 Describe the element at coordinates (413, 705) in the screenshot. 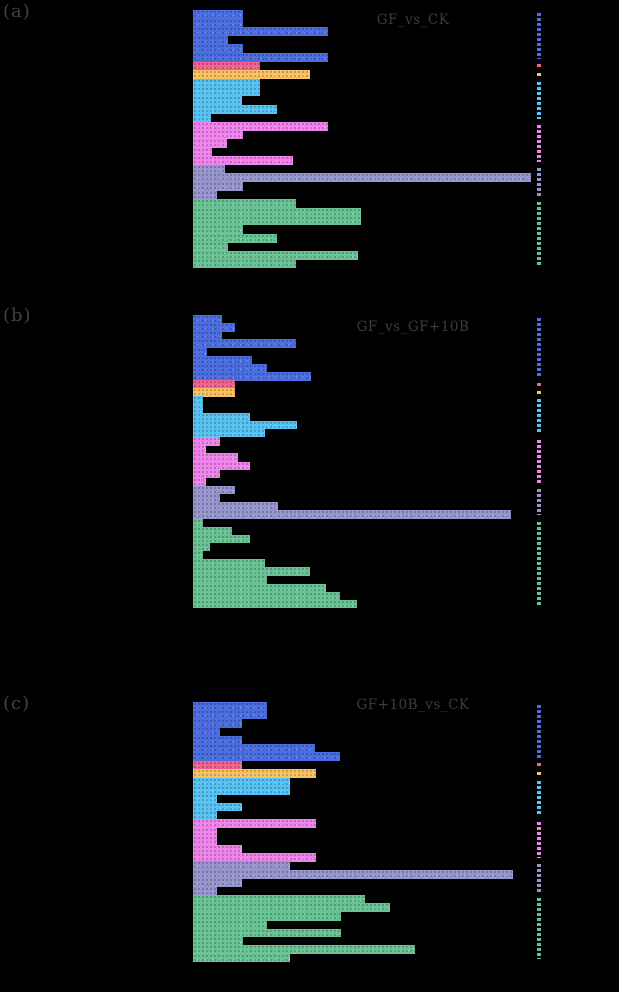

I see `panel-c-title: GF+10B_vs_CK` at that location.